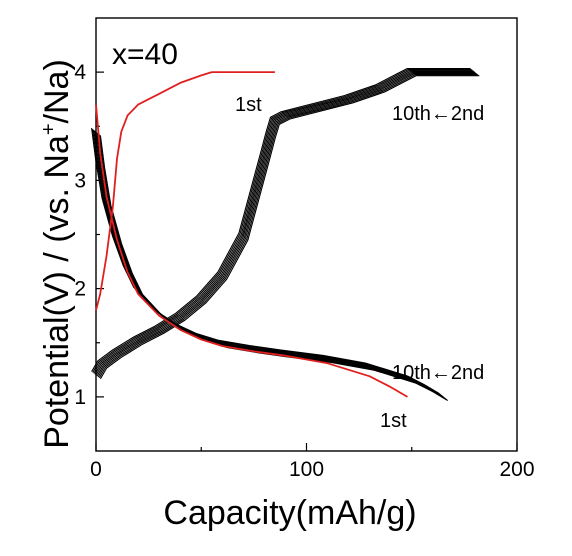  What do you see at coordinates (80, 180) in the screenshot?
I see `y-tick-label-2: 3` at bounding box center [80, 180].